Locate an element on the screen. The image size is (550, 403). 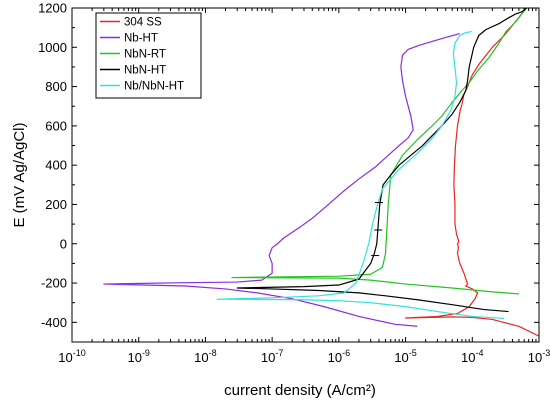
legend: 304 SS Nb-HT NbN-RT NbN-HT Nb/NbN-HT is located at coordinates (148, 55).